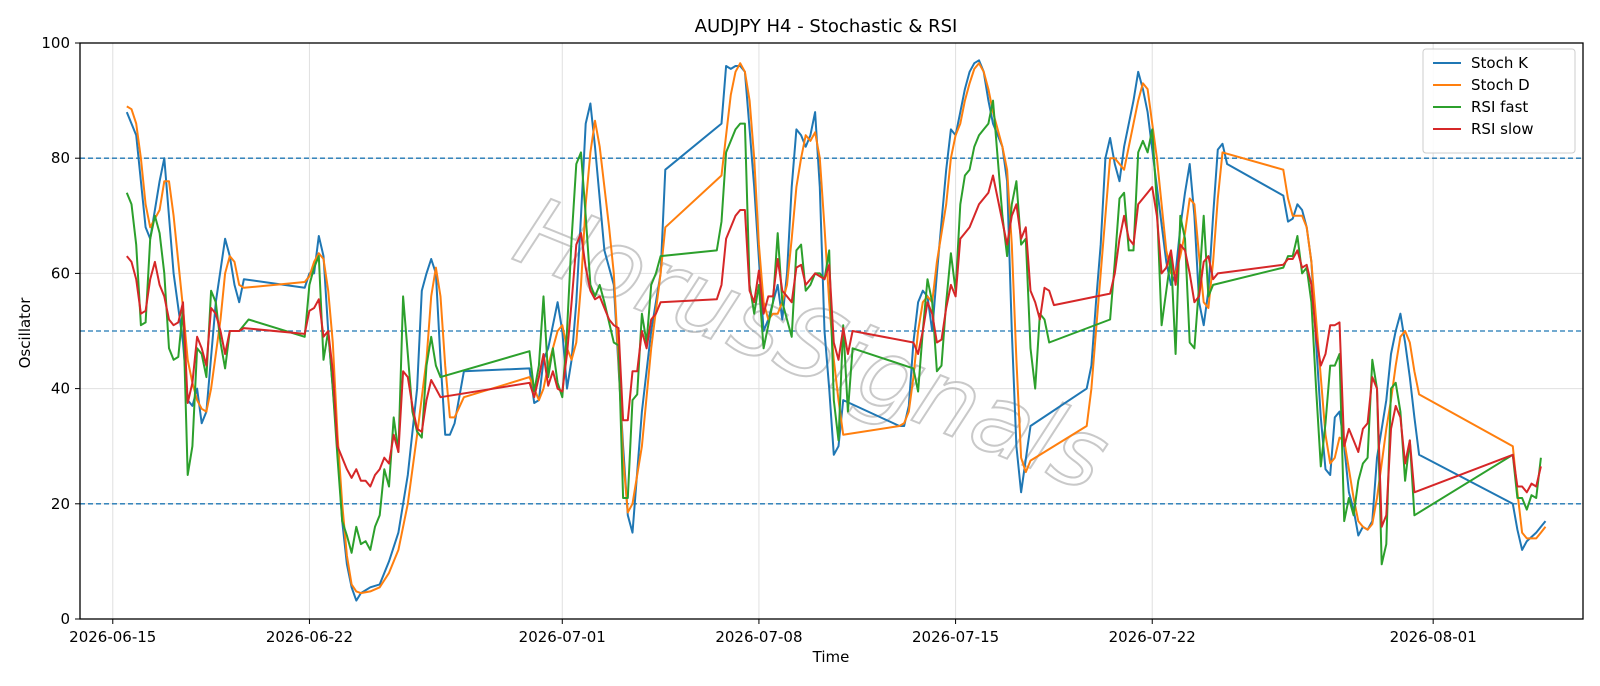  Describe the element at coordinates (562, 637) in the screenshot. I see `x-tick-label: 2026-07-01` at that location.